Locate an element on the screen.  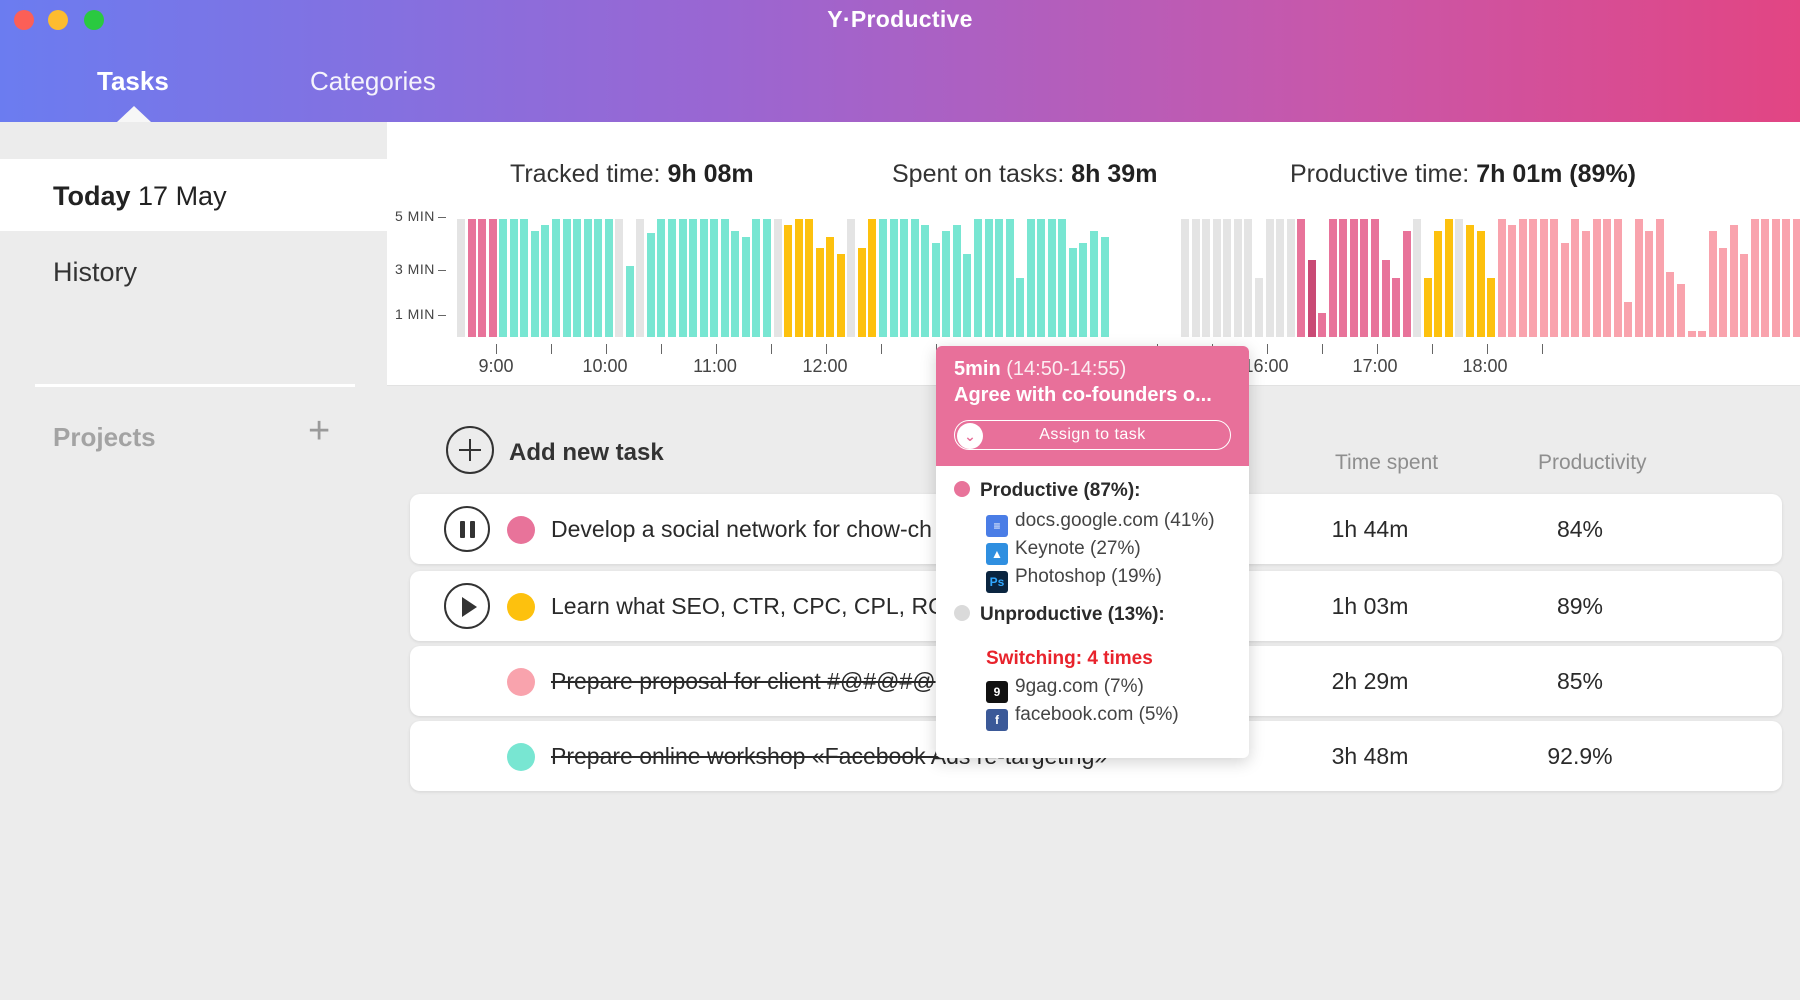
assign-to-task-button: ⌄ Assign to task is located at coordinates (1092, 435).